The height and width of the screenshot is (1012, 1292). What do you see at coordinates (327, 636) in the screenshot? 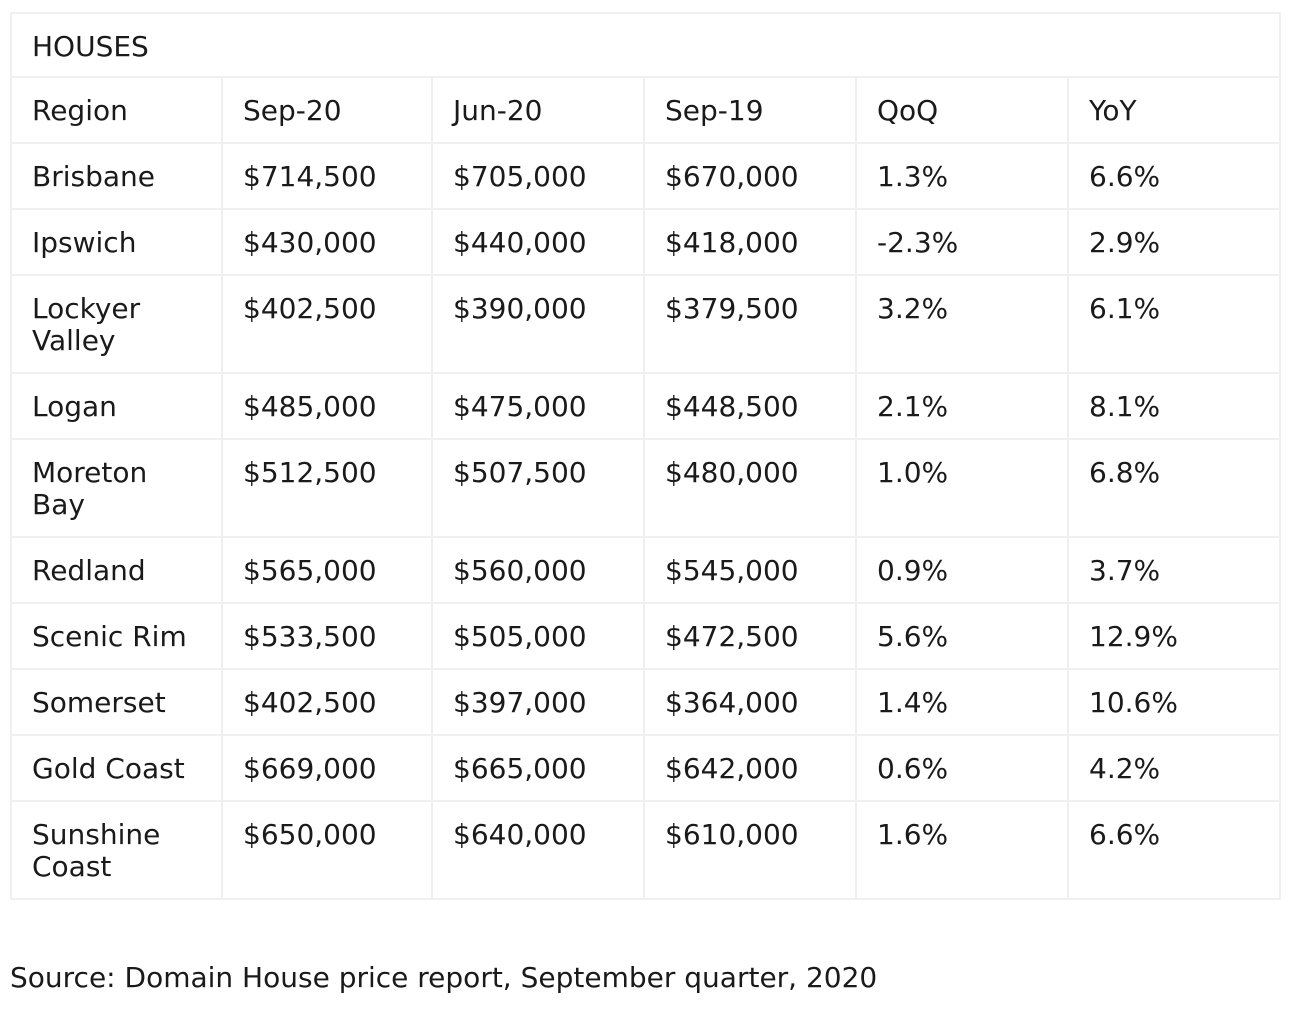
I see `cell-sep-20: $533,500` at bounding box center [327, 636].